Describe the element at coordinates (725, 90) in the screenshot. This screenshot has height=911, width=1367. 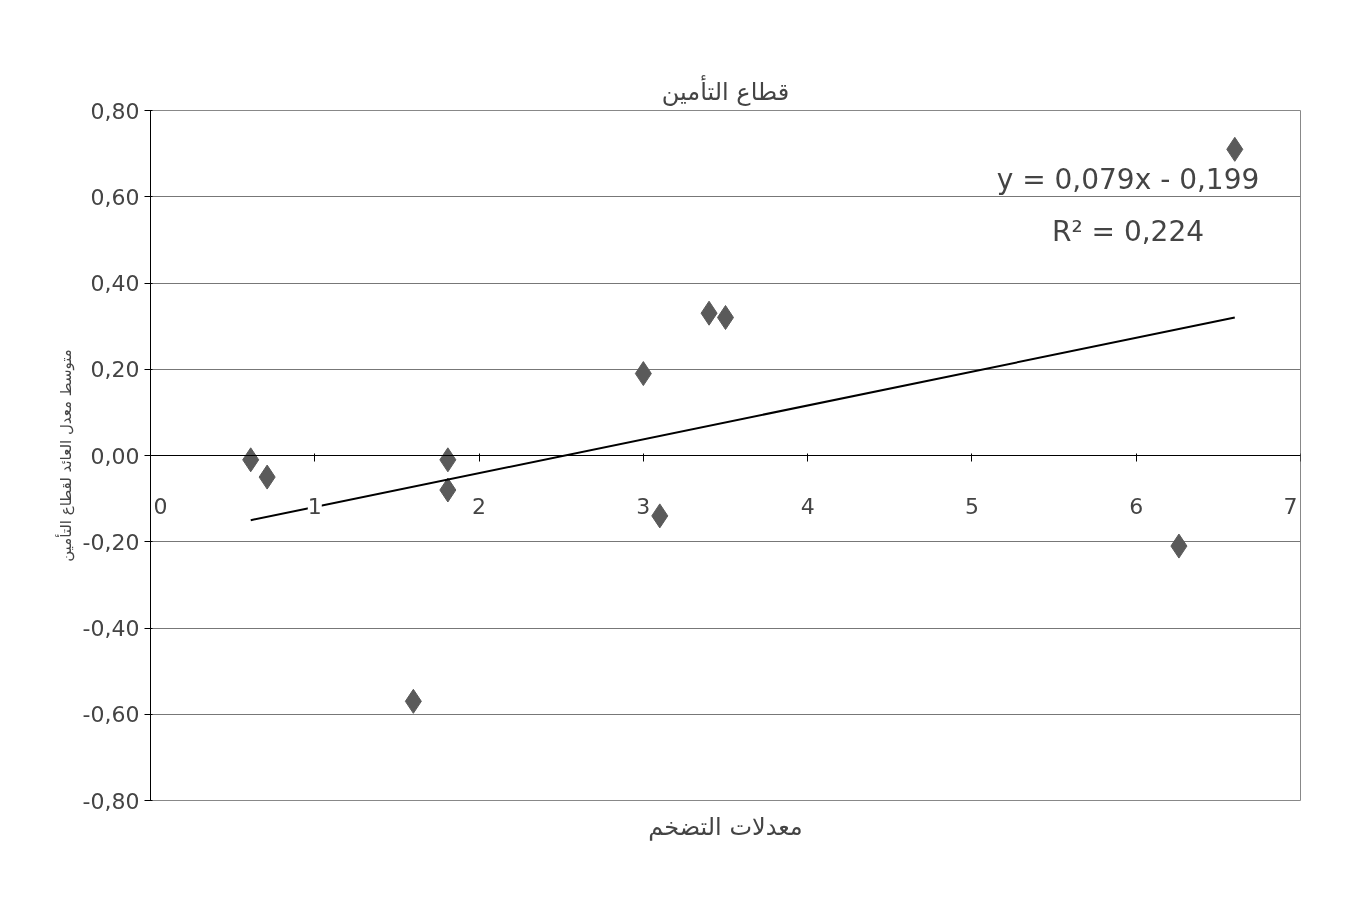
I see `chart-title: قطاع التأمين` at that location.